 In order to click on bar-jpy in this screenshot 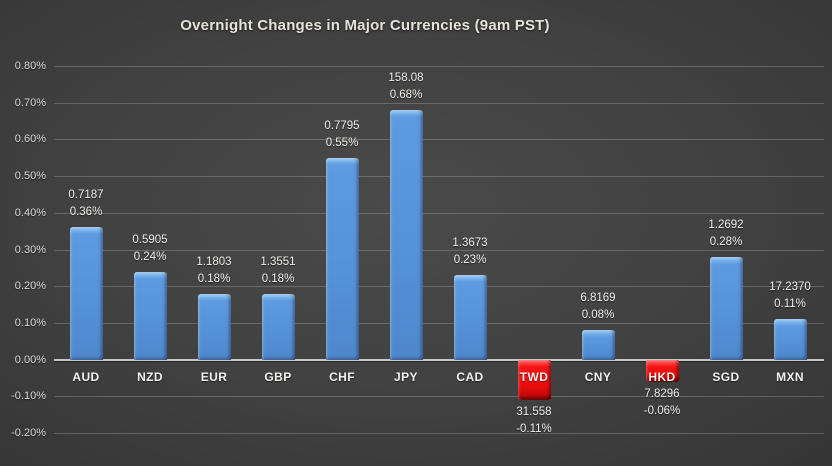, I will do `click(406, 235)`.